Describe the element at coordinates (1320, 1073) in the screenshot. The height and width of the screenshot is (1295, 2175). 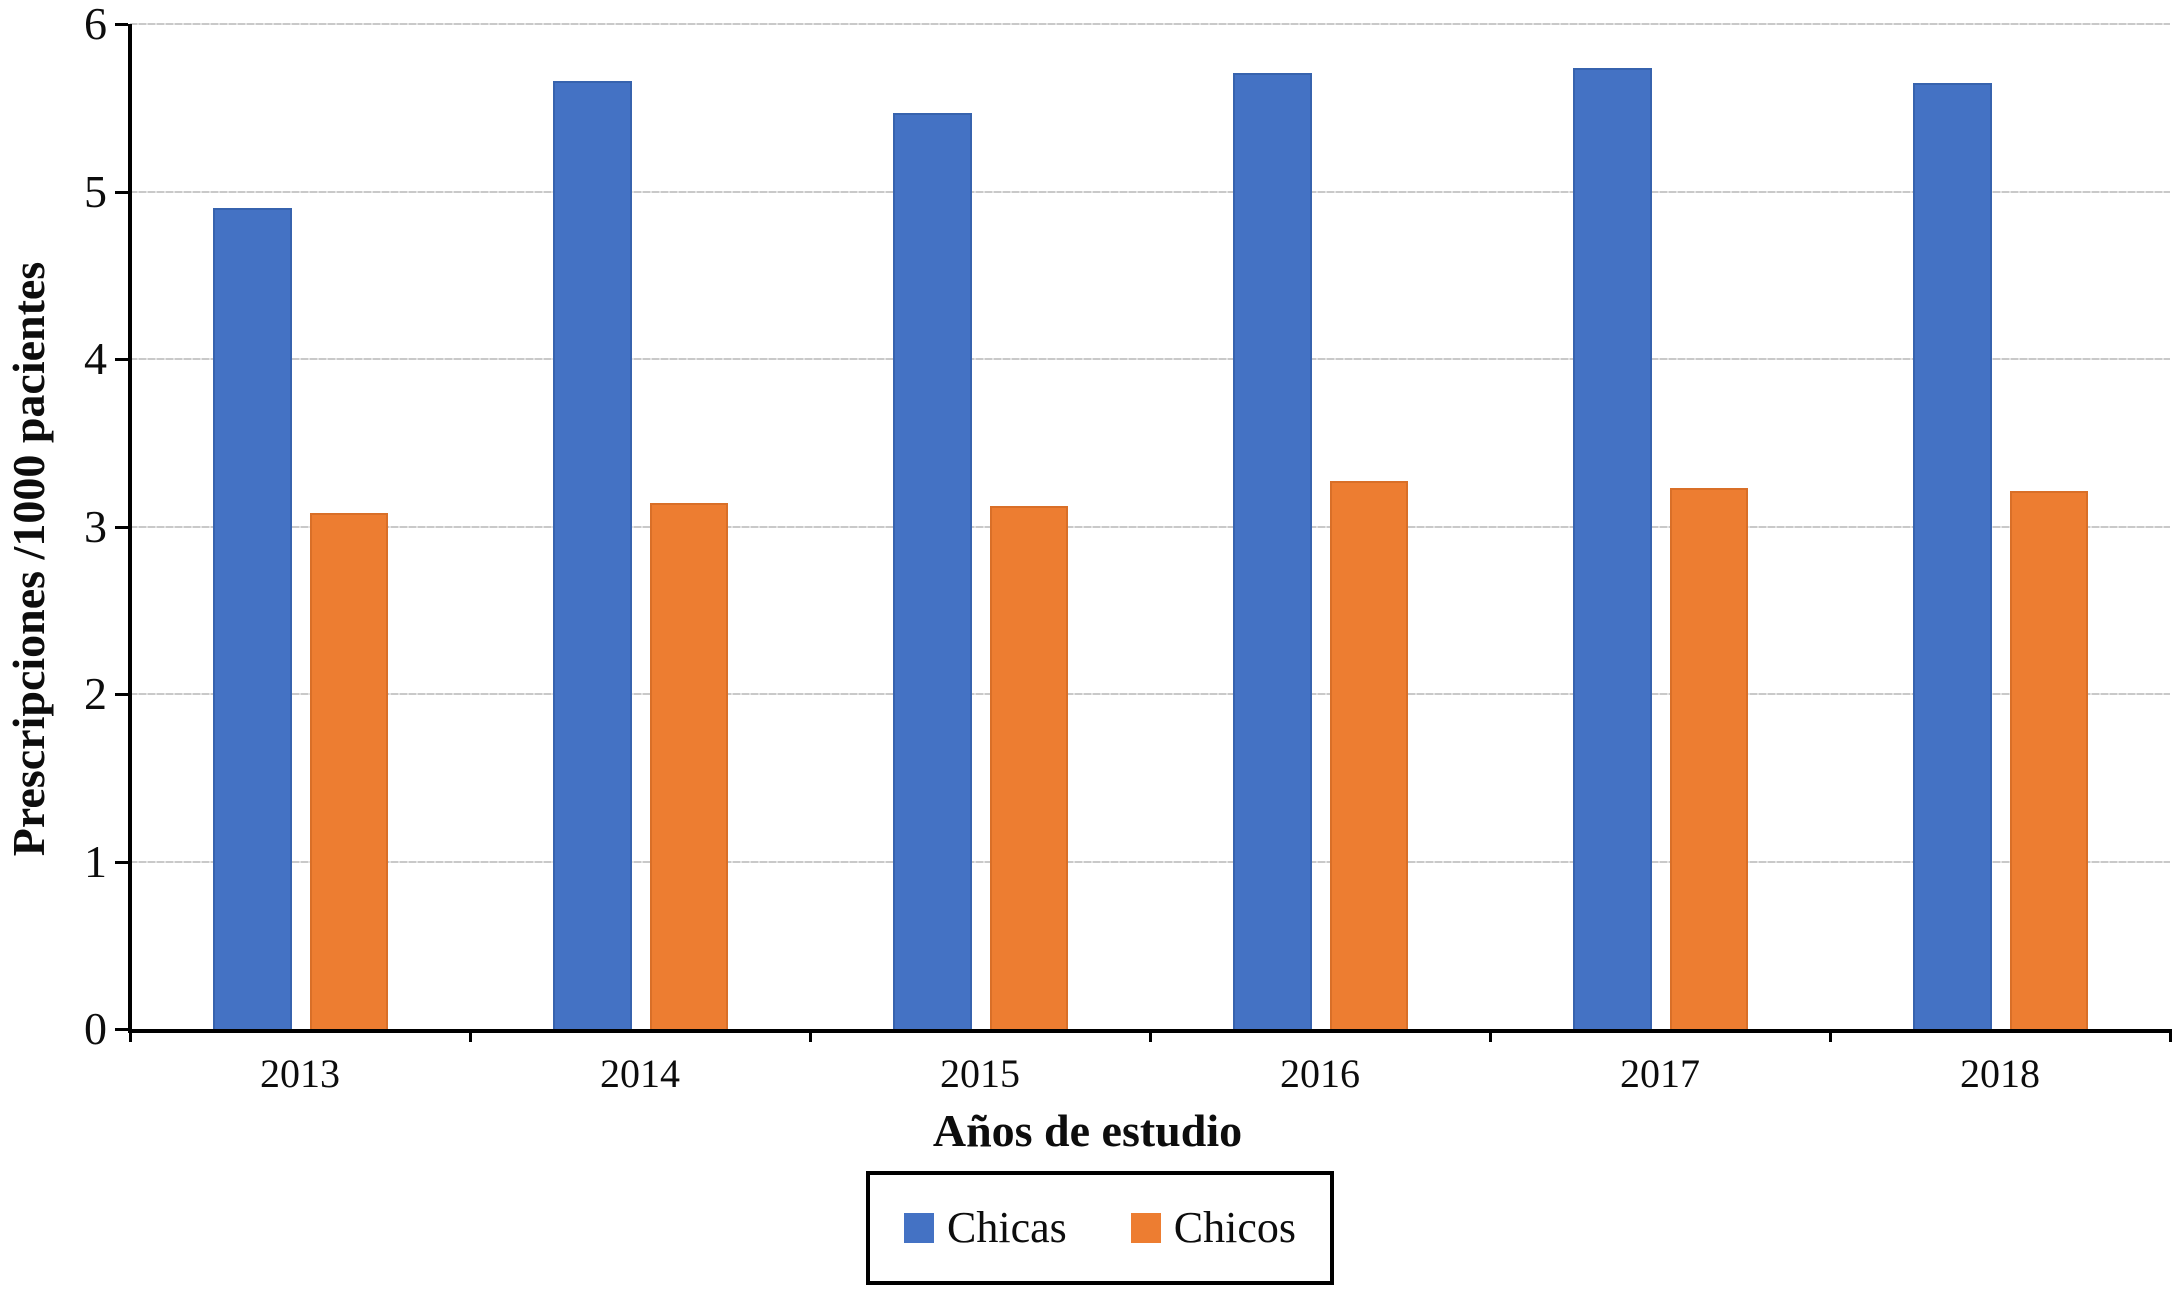
I see `x-category-label-2016: 2016` at that location.